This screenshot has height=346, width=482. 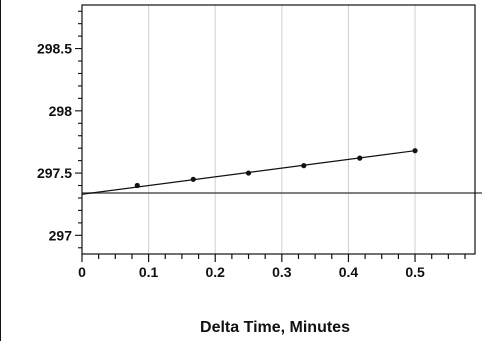 I want to click on window-left-border, so click(x=0, y=170).